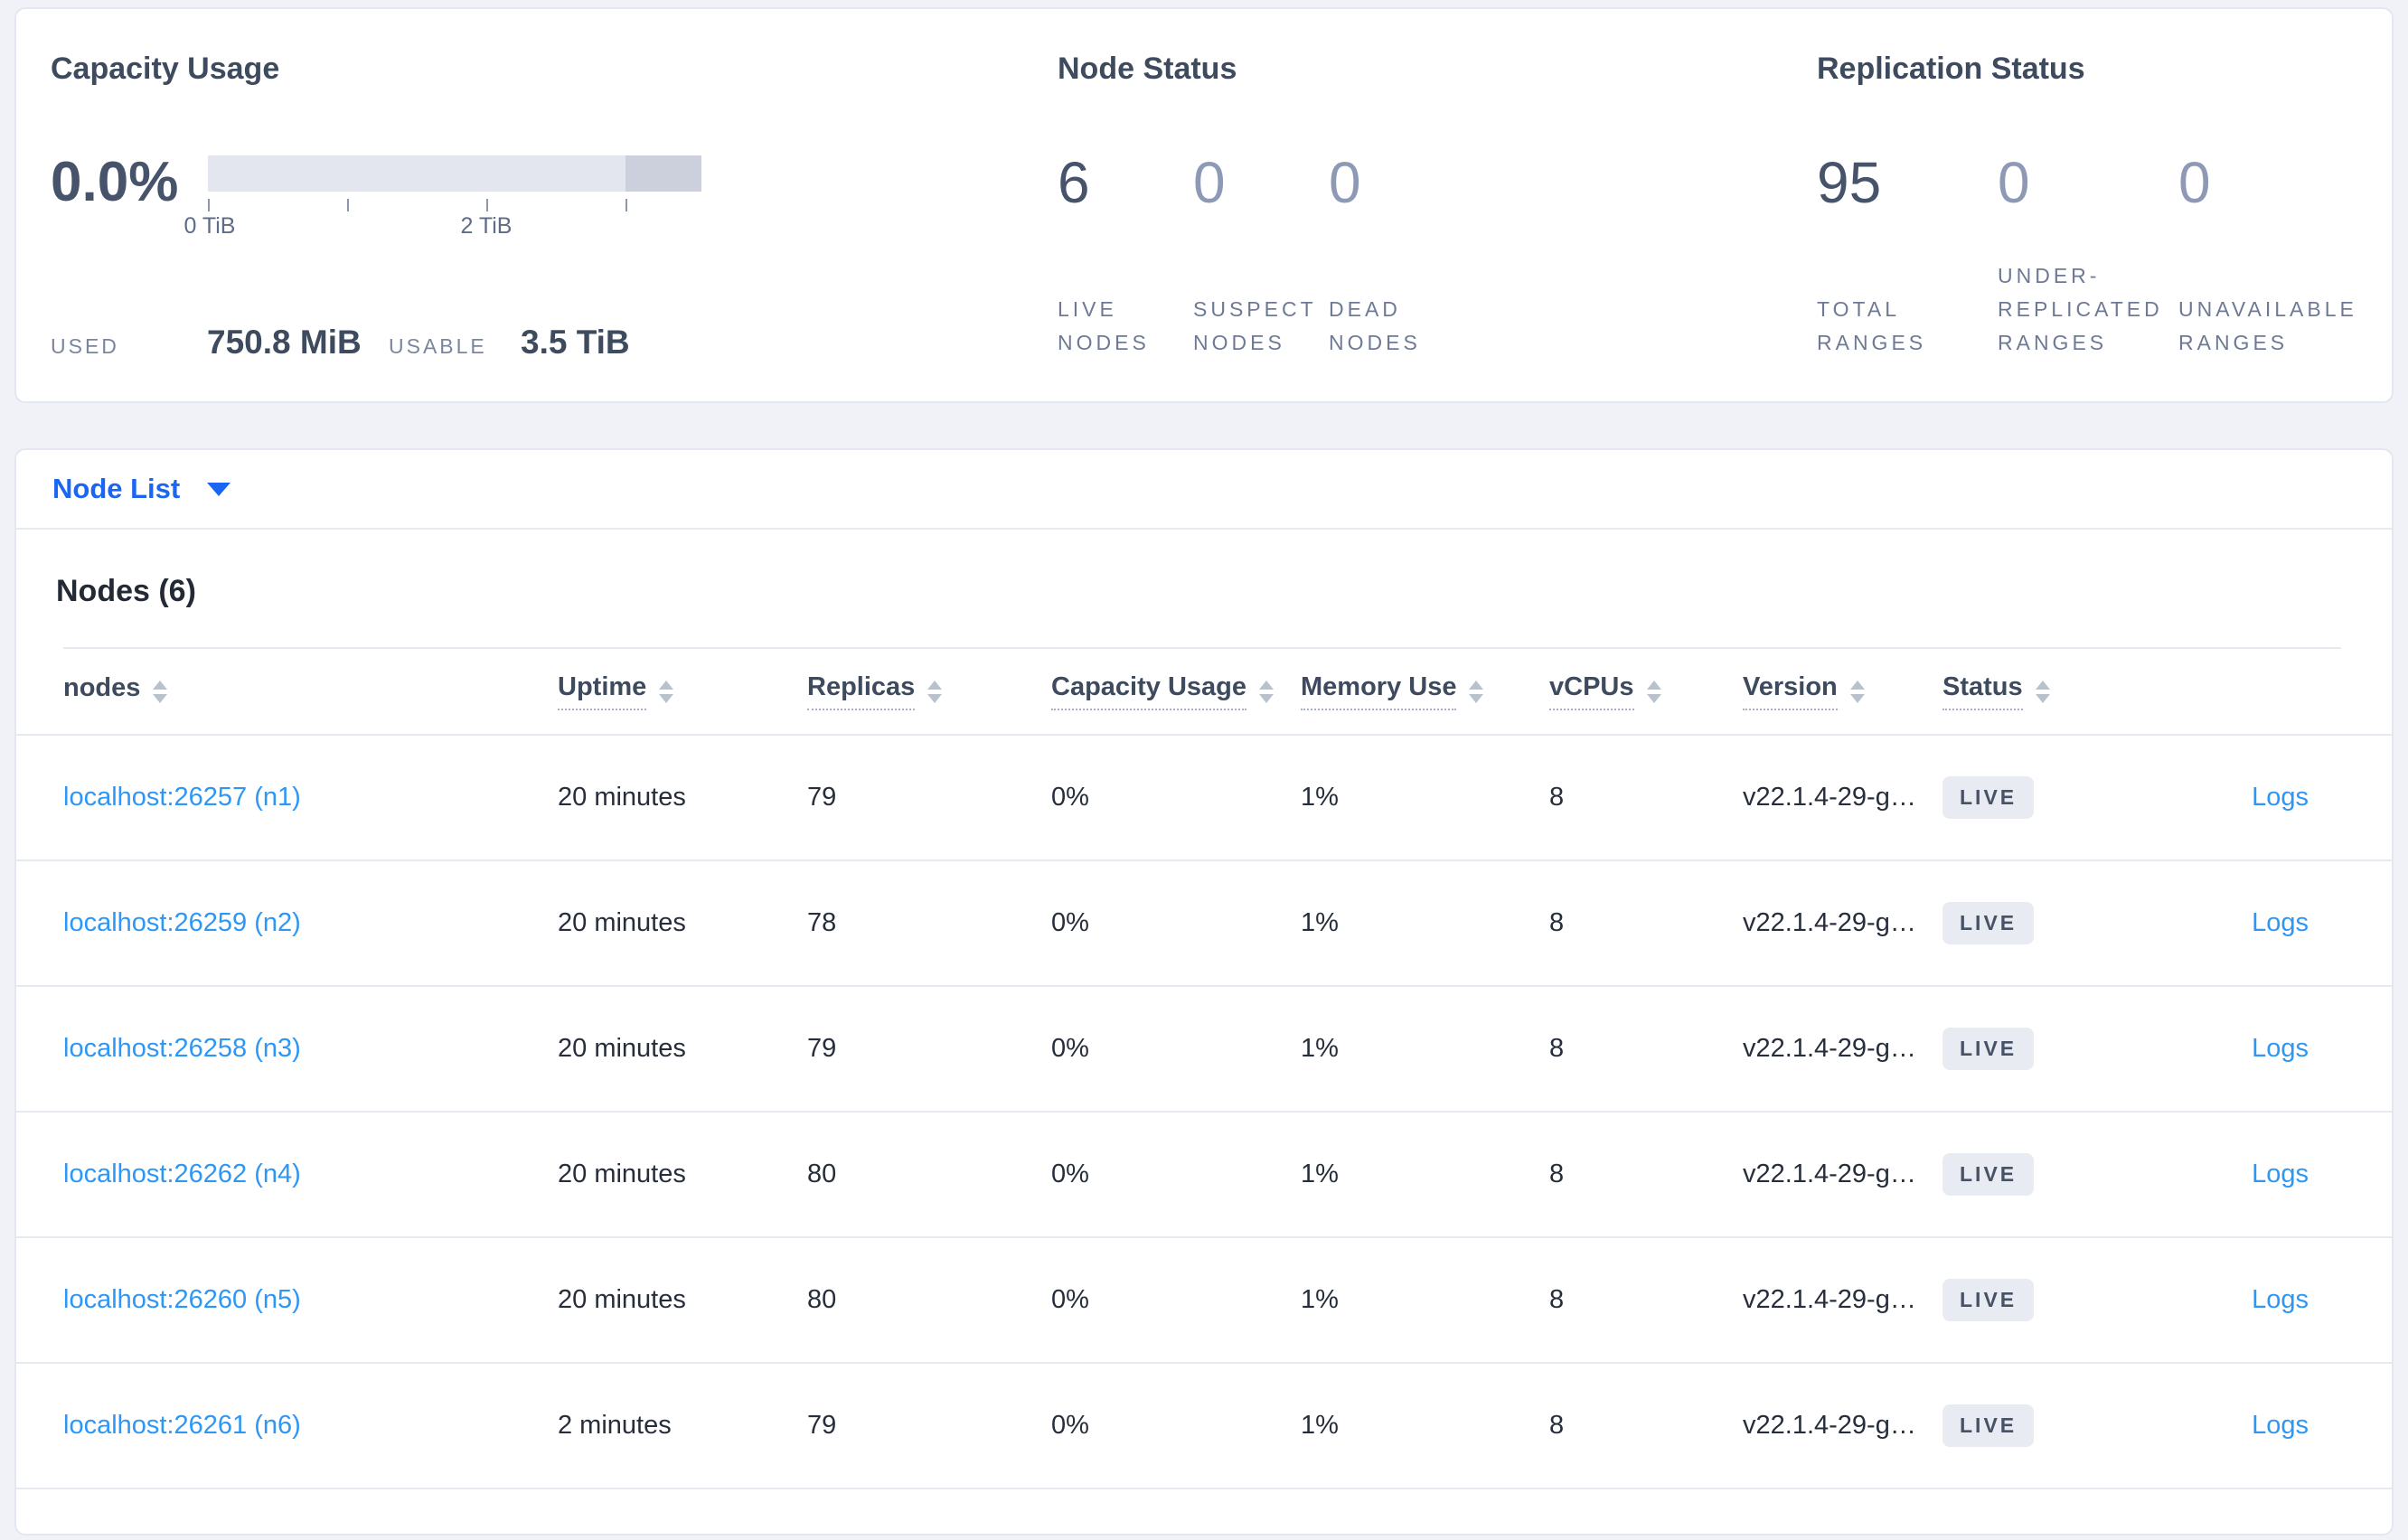  I want to click on capacity-used-usable-row: USED 750.8 MiB USABLE 3.5 TiB, so click(554, 362).